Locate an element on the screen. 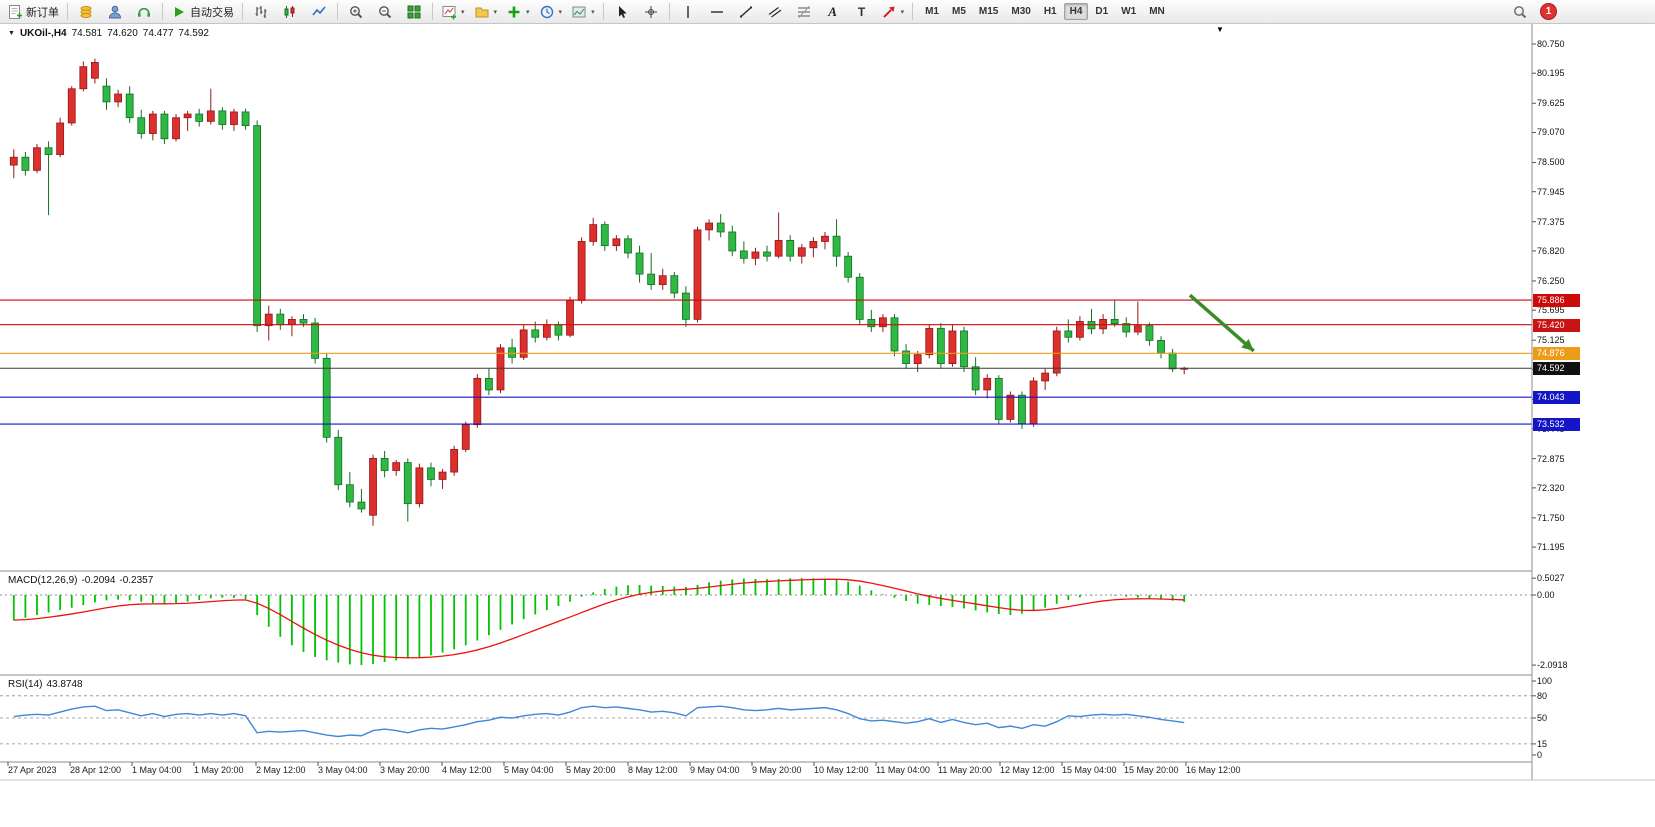  cursor-icon is located at coordinates (622, 11).